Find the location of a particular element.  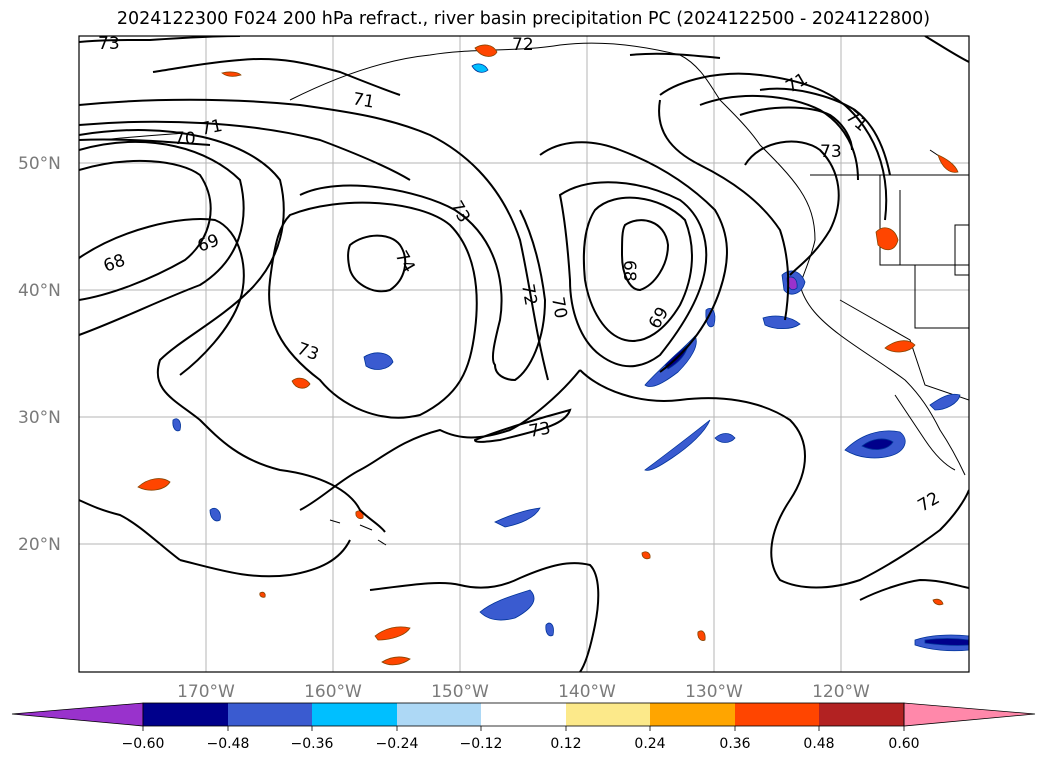

colorbar-extend-low is located at coordinates (77, 714).